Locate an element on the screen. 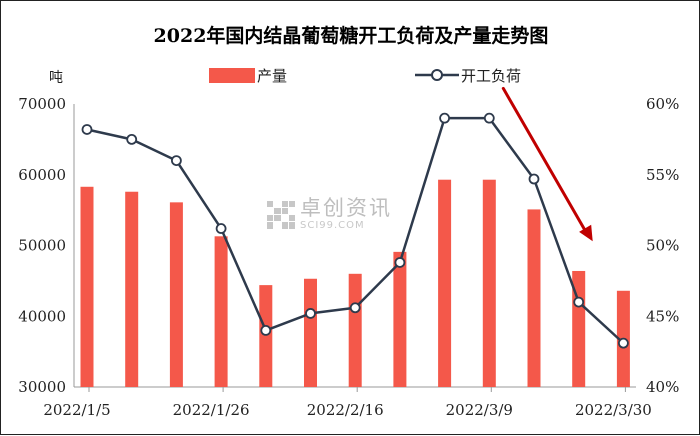 The height and width of the screenshot is (436, 700). watermark-text-cn: 卓创资讯 is located at coordinates (346, 208).